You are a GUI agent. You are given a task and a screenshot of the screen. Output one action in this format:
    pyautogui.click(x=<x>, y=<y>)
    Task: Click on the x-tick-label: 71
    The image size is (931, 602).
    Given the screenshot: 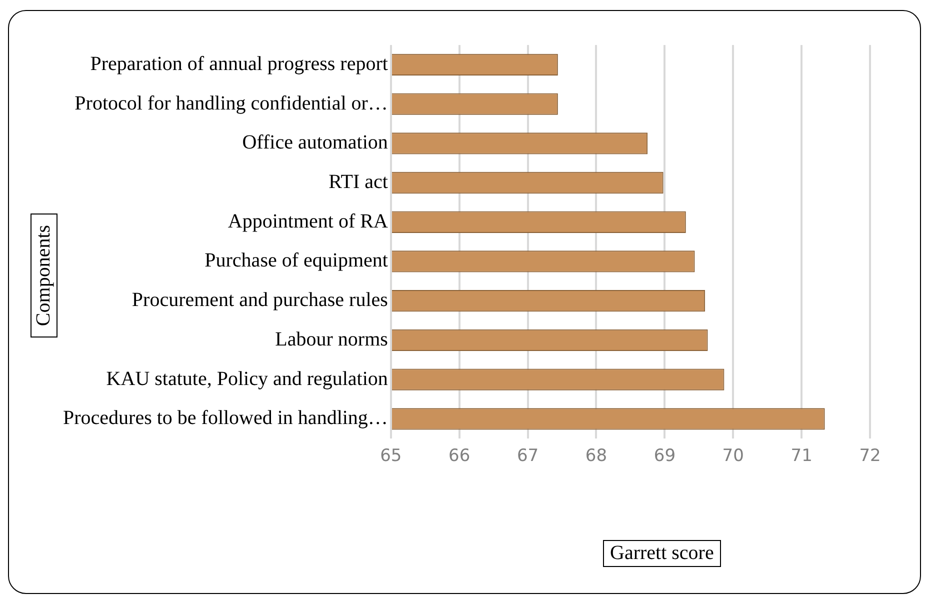 What is the action you would take?
    pyautogui.click(x=801, y=456)
    